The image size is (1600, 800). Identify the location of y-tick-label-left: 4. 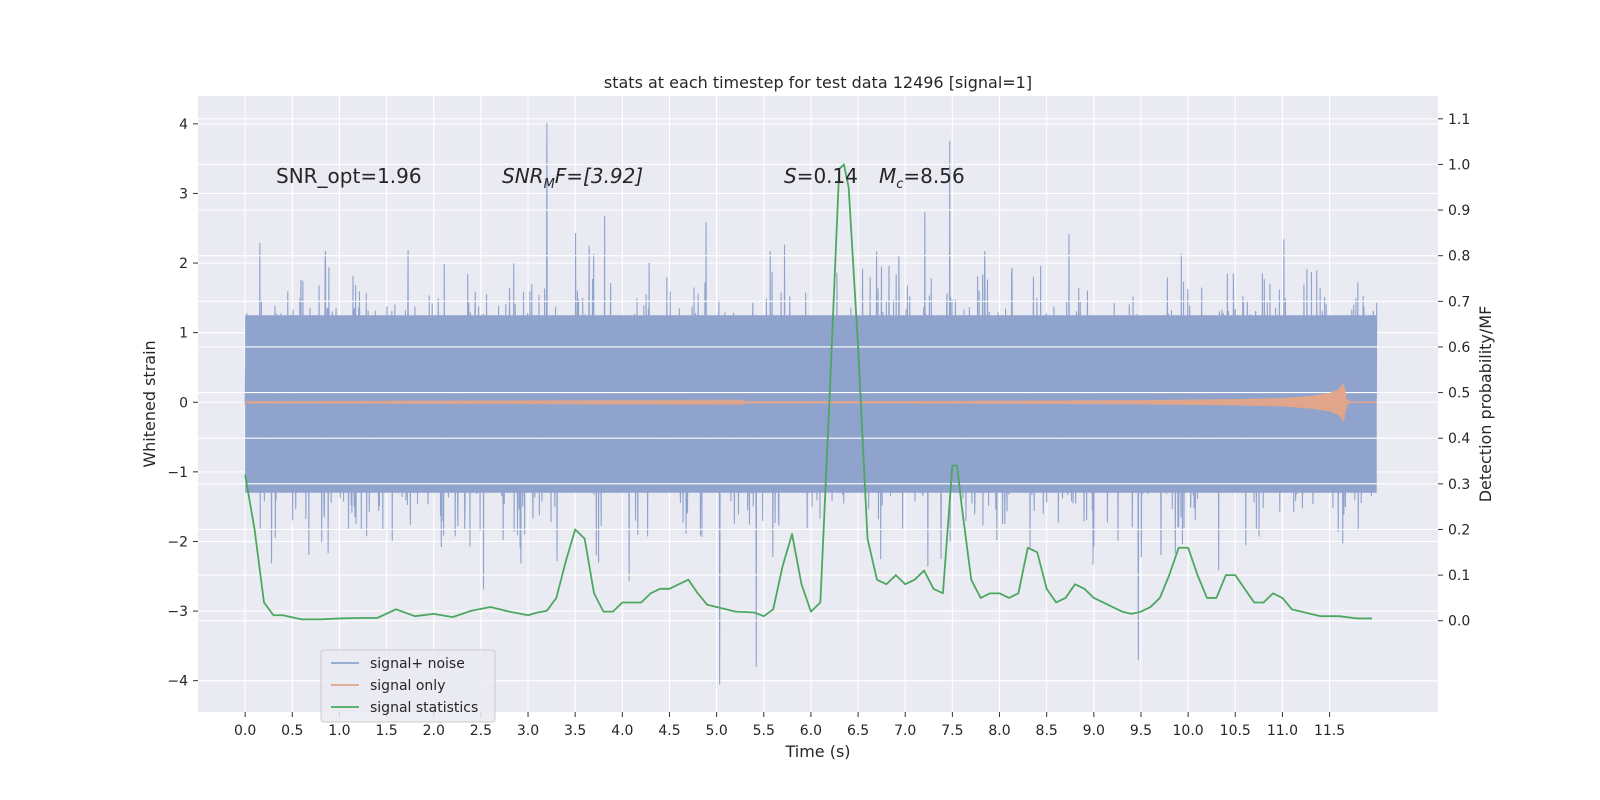
(183, 125).